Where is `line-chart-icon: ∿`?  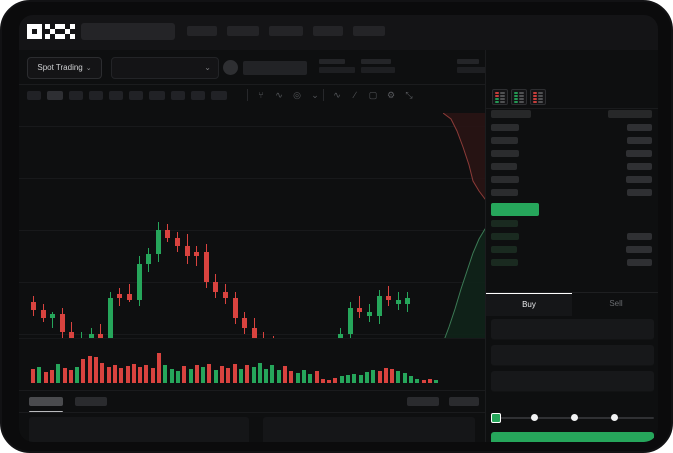 line-chart-icon: ∿ is located at coordinates (337, 95).